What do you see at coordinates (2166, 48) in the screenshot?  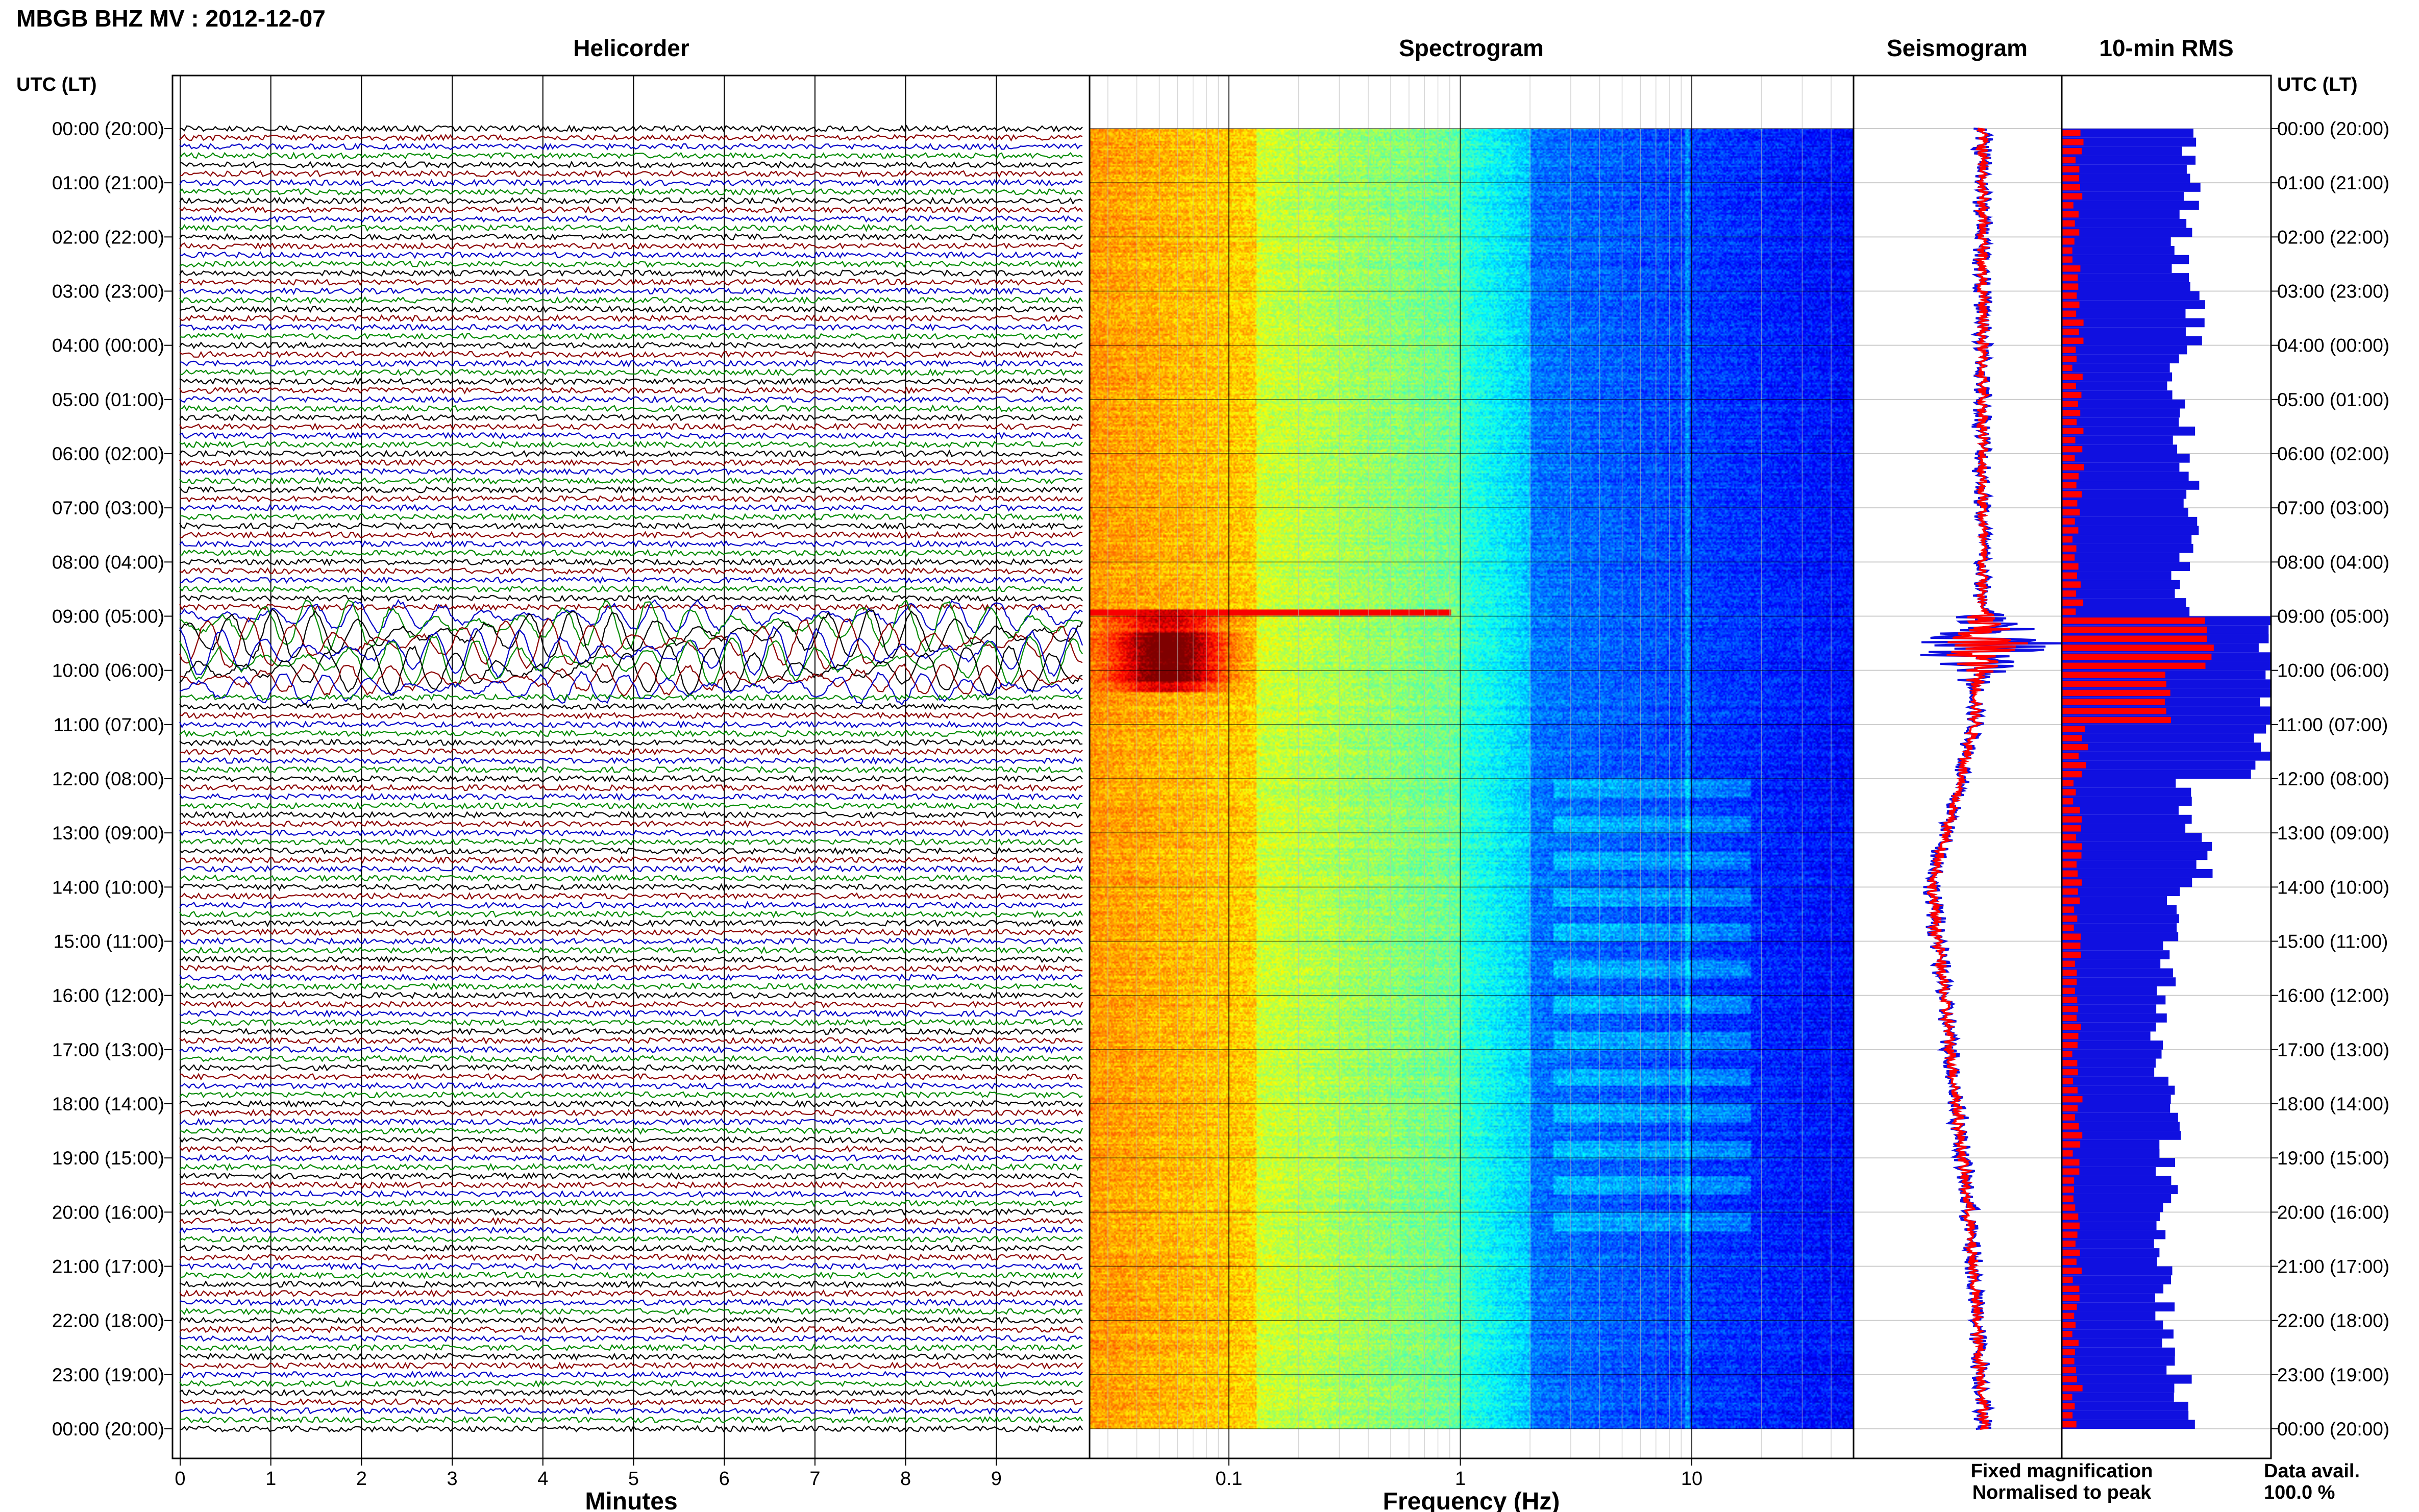 I see `rms-title: 10-min RMS` at bounding box center [2166, 48].